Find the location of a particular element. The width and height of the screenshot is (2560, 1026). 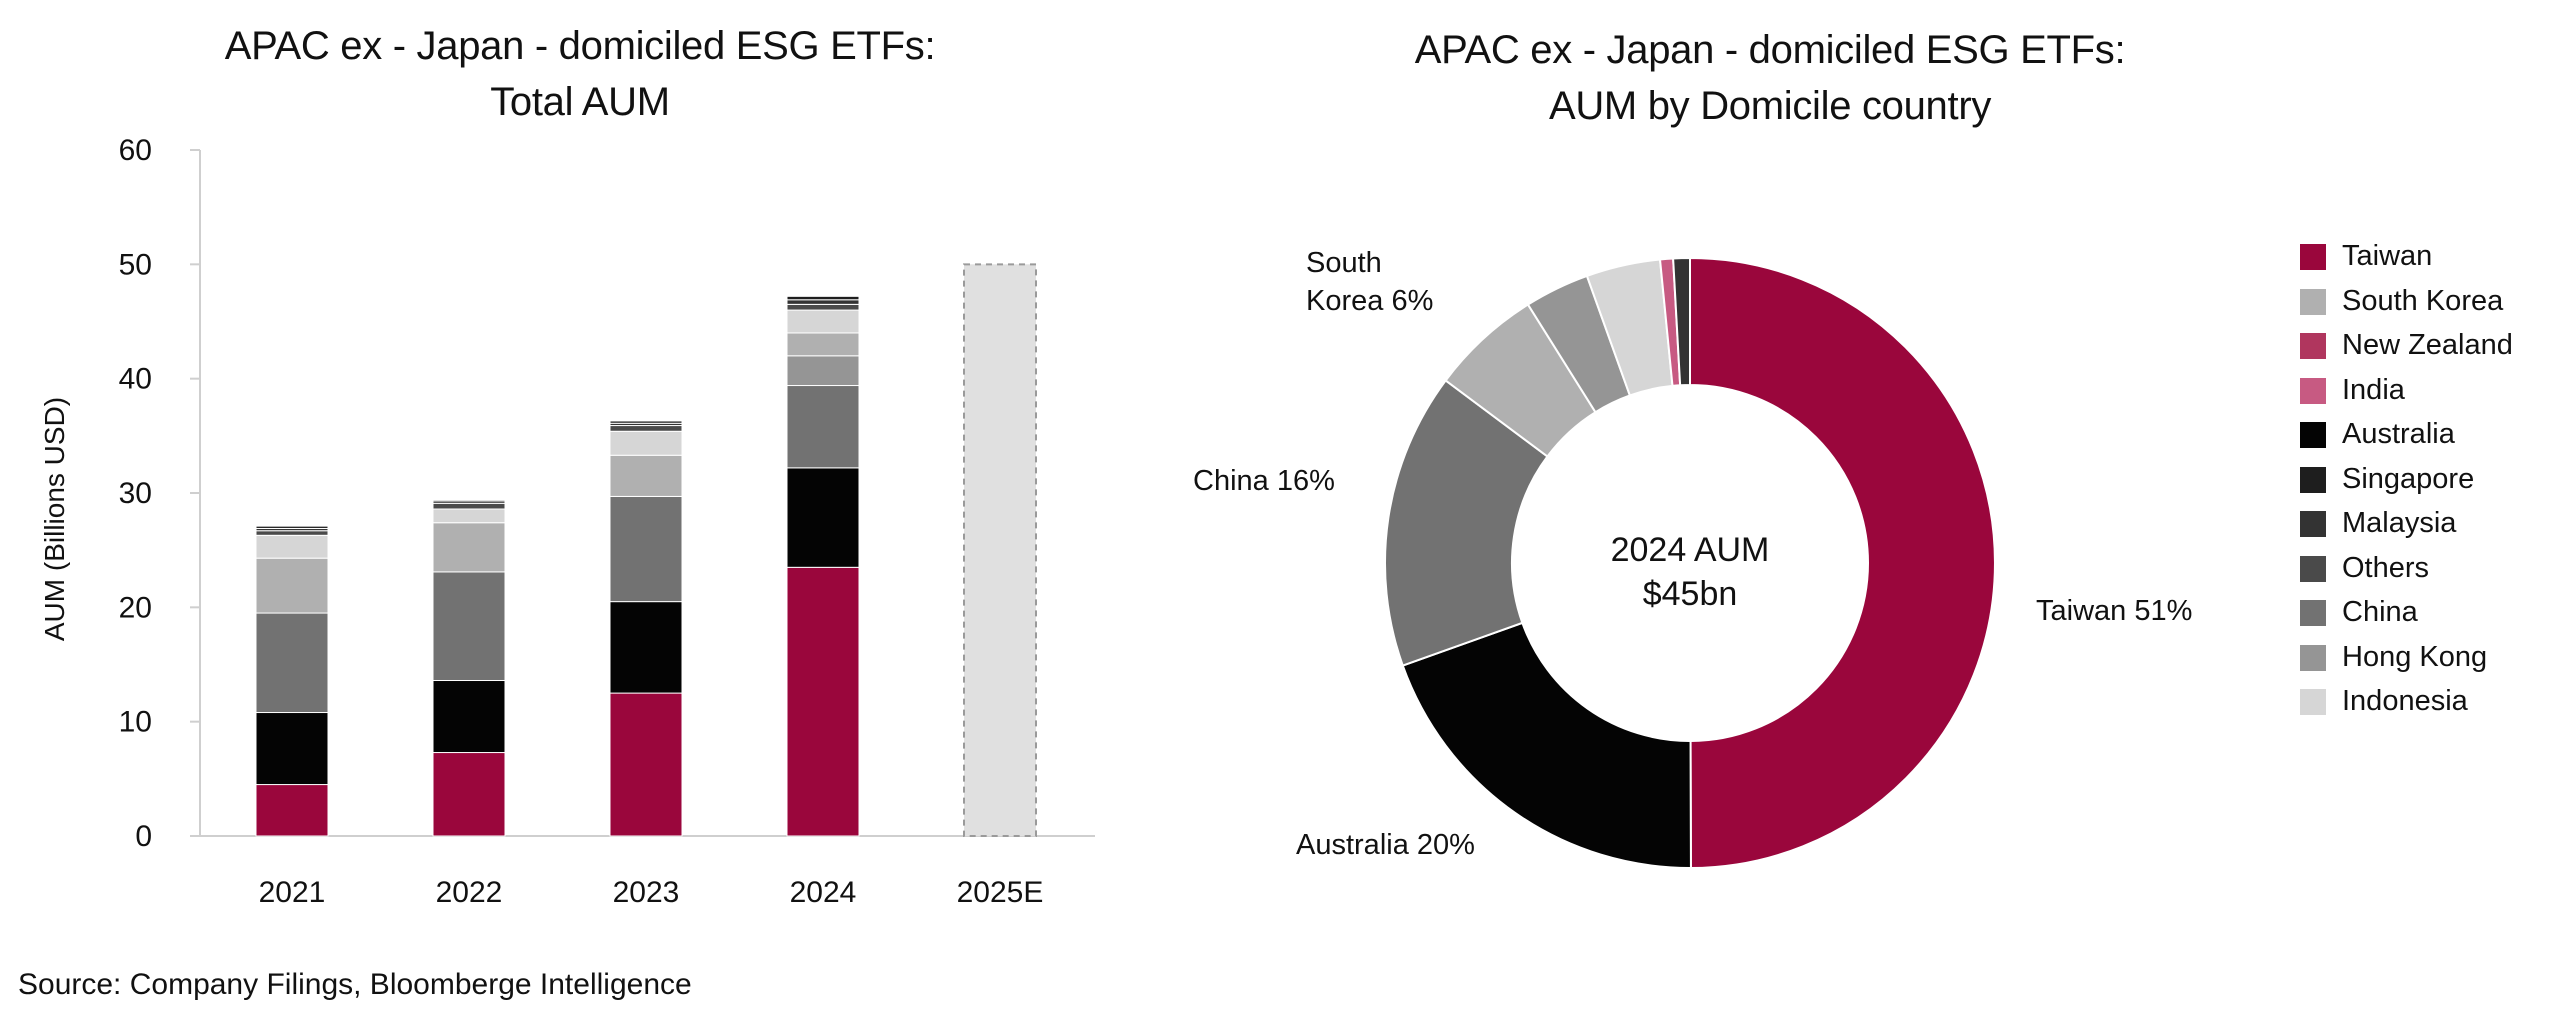

bar-estimate-2025e is located at coordinates (1000, 550).